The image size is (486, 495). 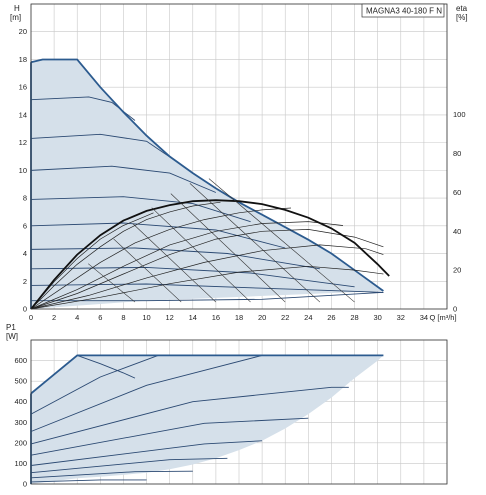 I want to click on eta-tick-label: 20, so click(x=457, y=270).